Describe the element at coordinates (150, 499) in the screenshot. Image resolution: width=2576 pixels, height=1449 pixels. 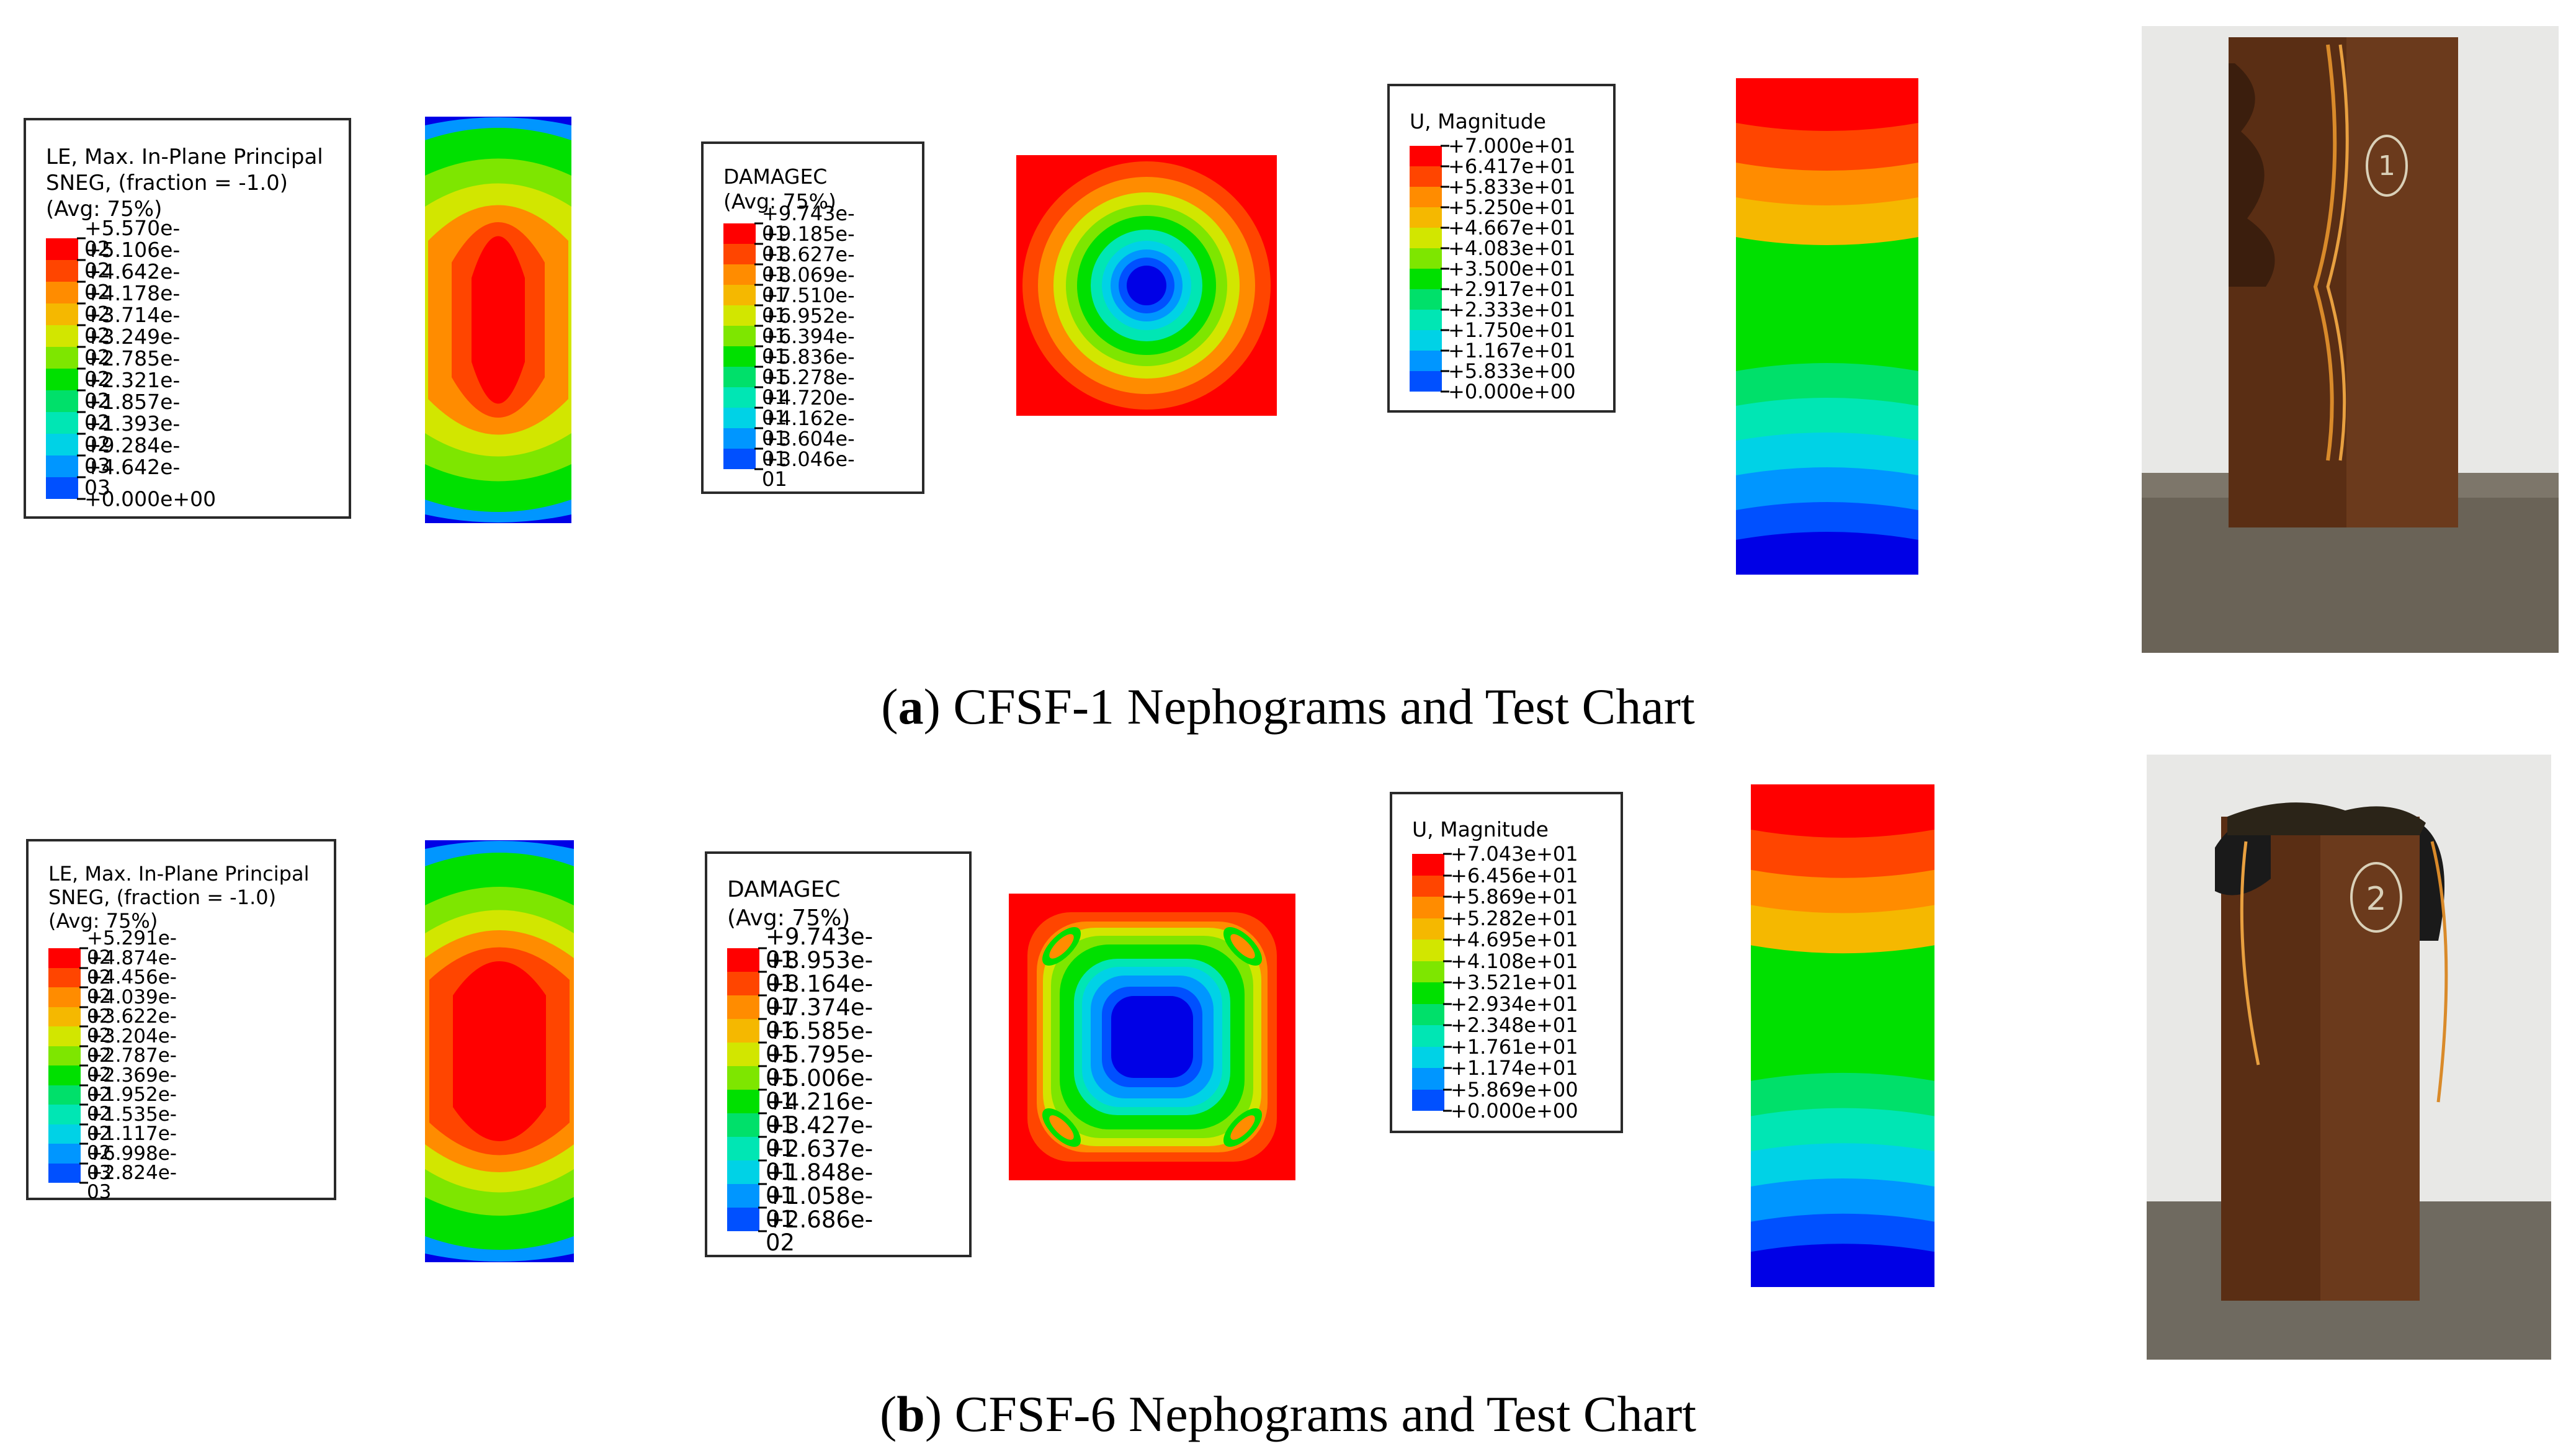
I see `legend-value: +0.000e+00` at that location.